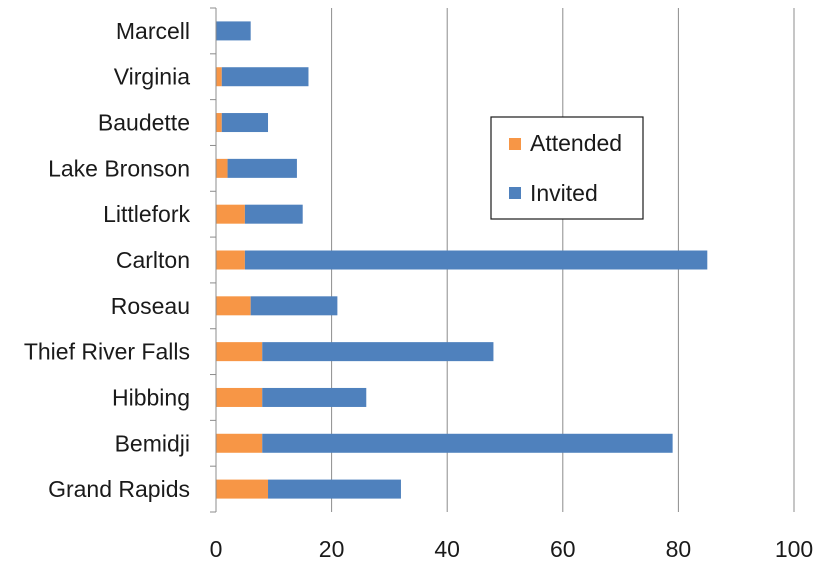 The image size is (833, 561). Describe the element at coordinates (239, 352) in the screenshot. I see `bar-attended-thief-river-falls` at that location.